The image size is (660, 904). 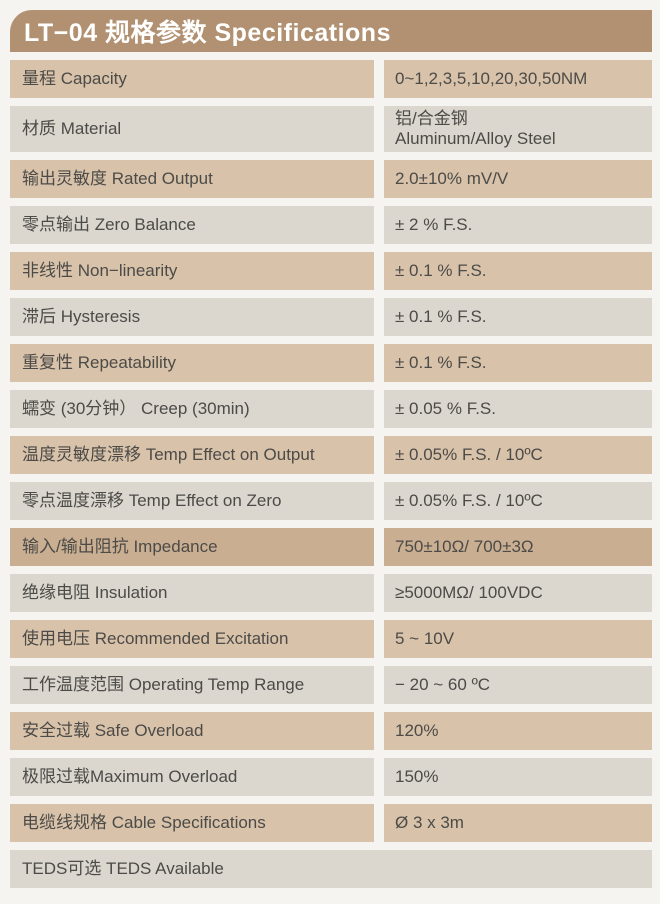 What do you see at coordinates (518, 409) in the screenshot?
I see `spec-value: ± 0.05 % F.S.` at bounding box center [518, 409].